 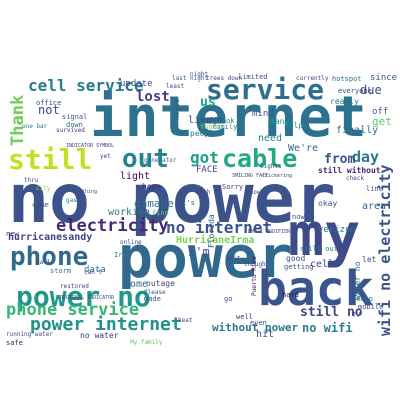 I want to click on word: damage, so click(x=154, y=203).